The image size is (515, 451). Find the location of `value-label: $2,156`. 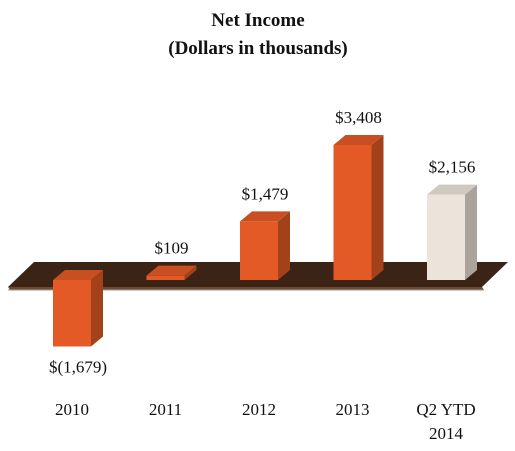

value-label: $2,156 is located at coordinates (452, 167).